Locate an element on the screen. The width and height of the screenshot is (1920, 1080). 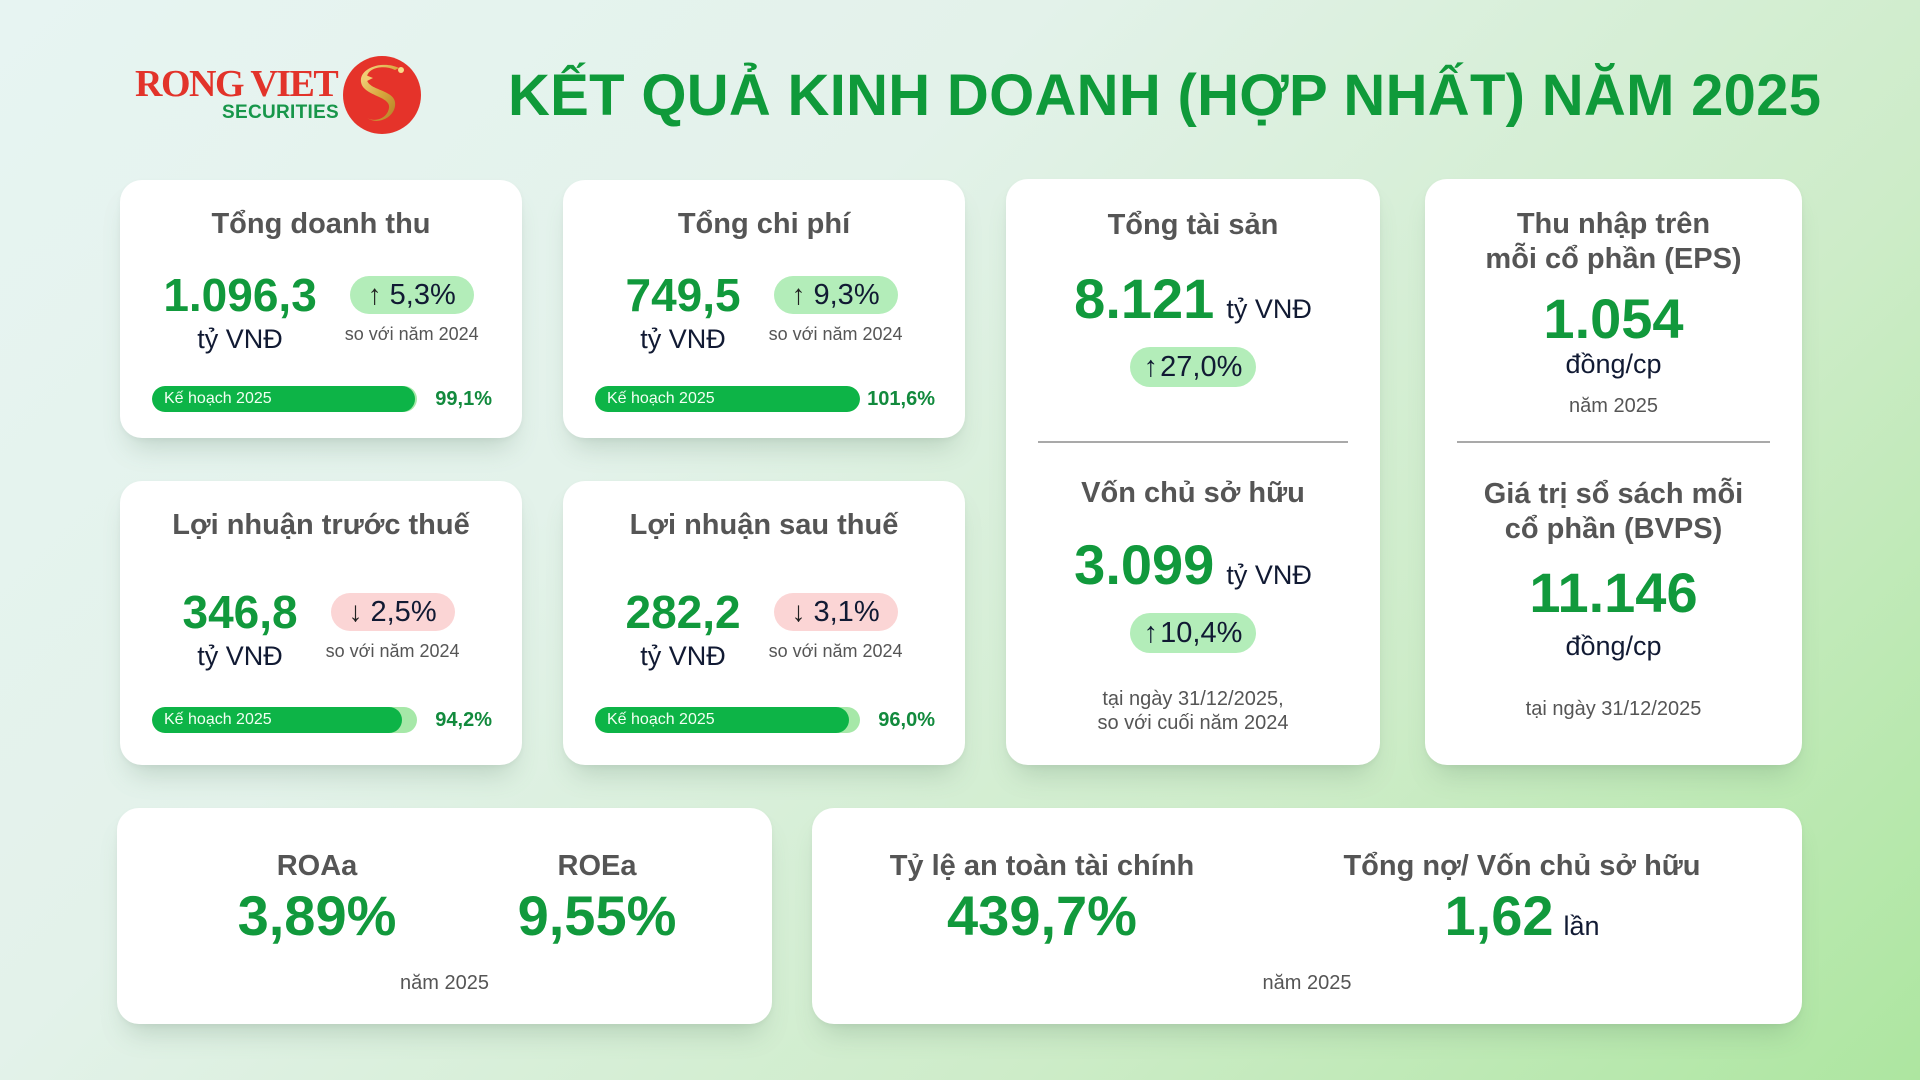
change-value: 9,3% is located at coordinates (846, 294).